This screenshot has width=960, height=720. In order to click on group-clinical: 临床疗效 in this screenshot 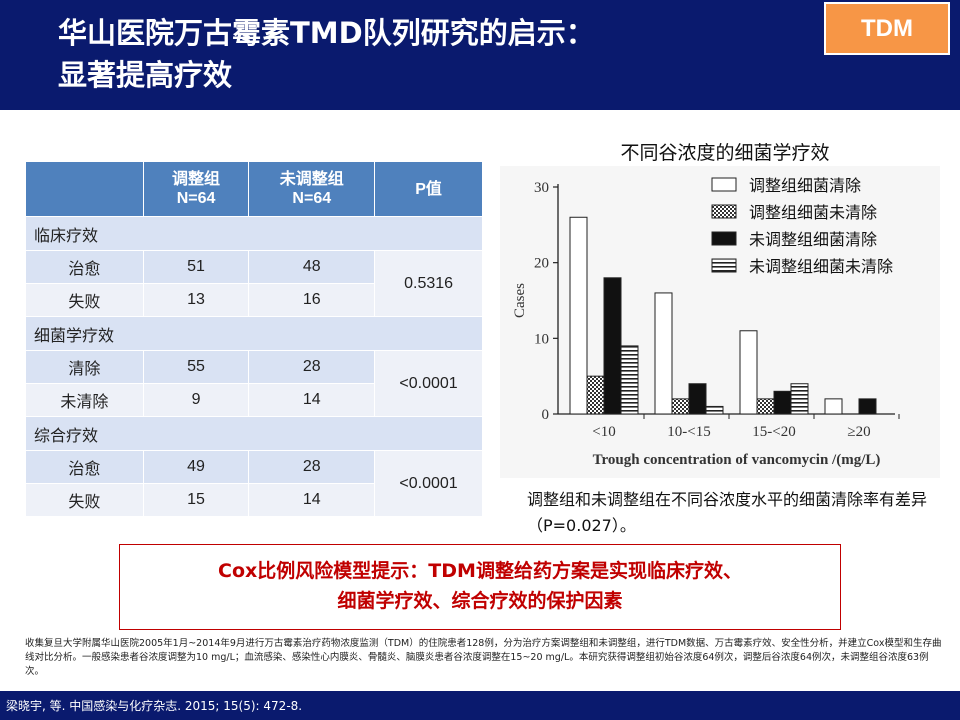, I will do `click(254, 233)`.